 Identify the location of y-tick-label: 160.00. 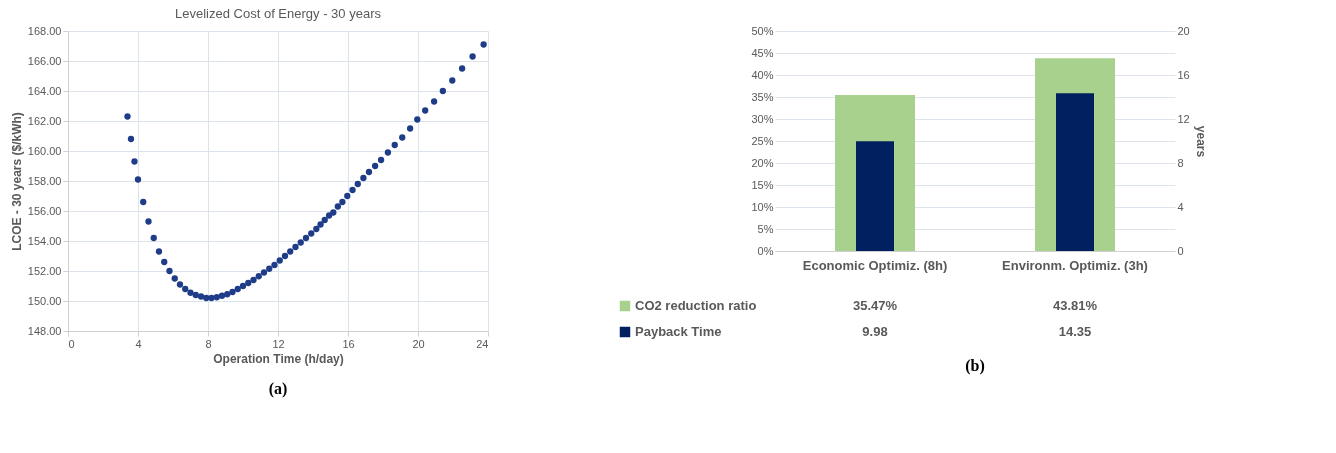
(44, 150).